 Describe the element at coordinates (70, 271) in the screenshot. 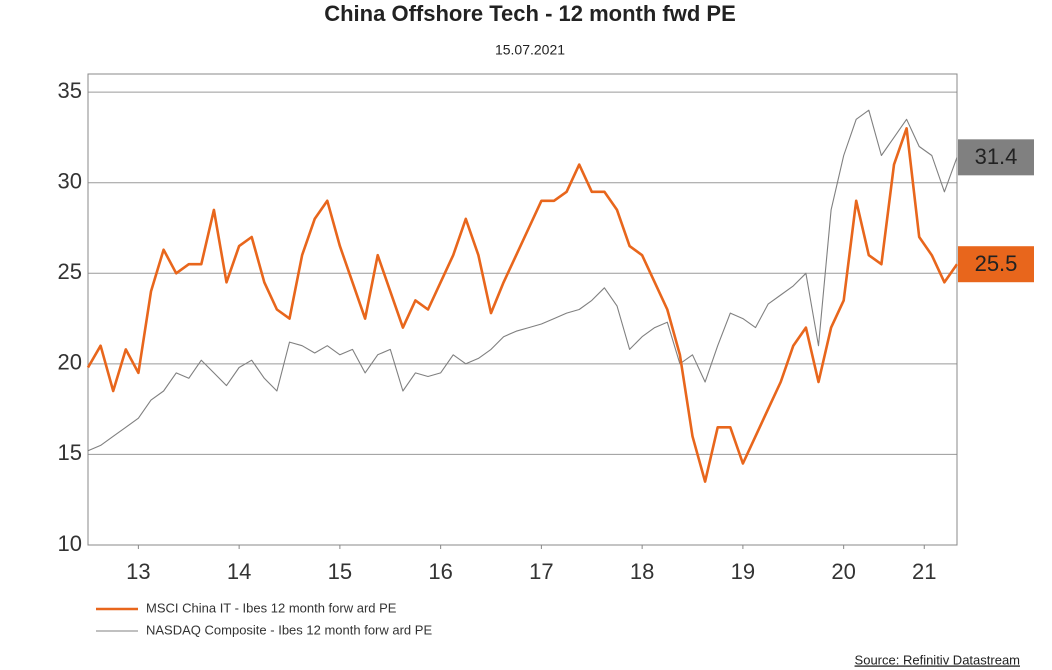

I see `y-tick-label: 25` at that location.